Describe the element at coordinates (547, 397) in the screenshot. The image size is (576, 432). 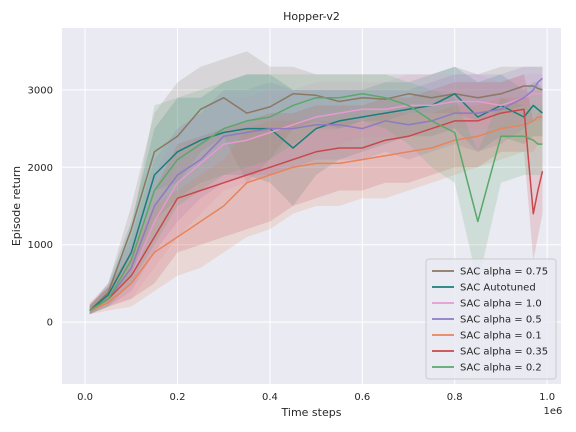
I see `x-tick-label: 1.0` at that location.